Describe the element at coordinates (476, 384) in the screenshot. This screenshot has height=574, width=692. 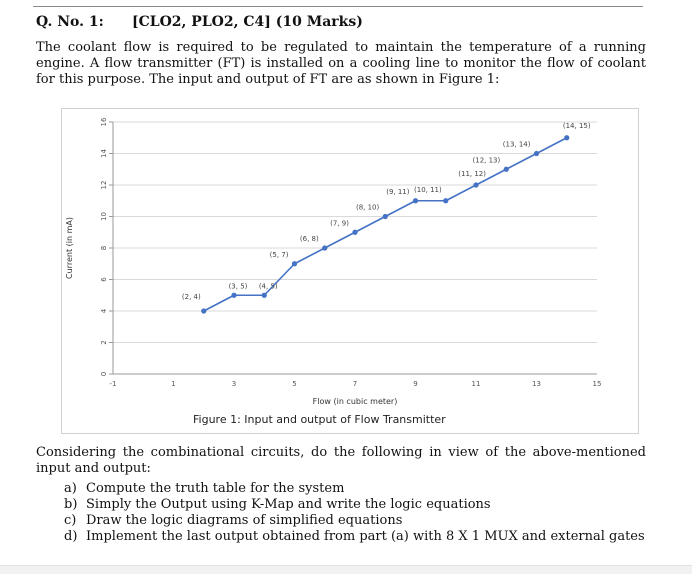
I see `x-tick-label: 11` at that location.